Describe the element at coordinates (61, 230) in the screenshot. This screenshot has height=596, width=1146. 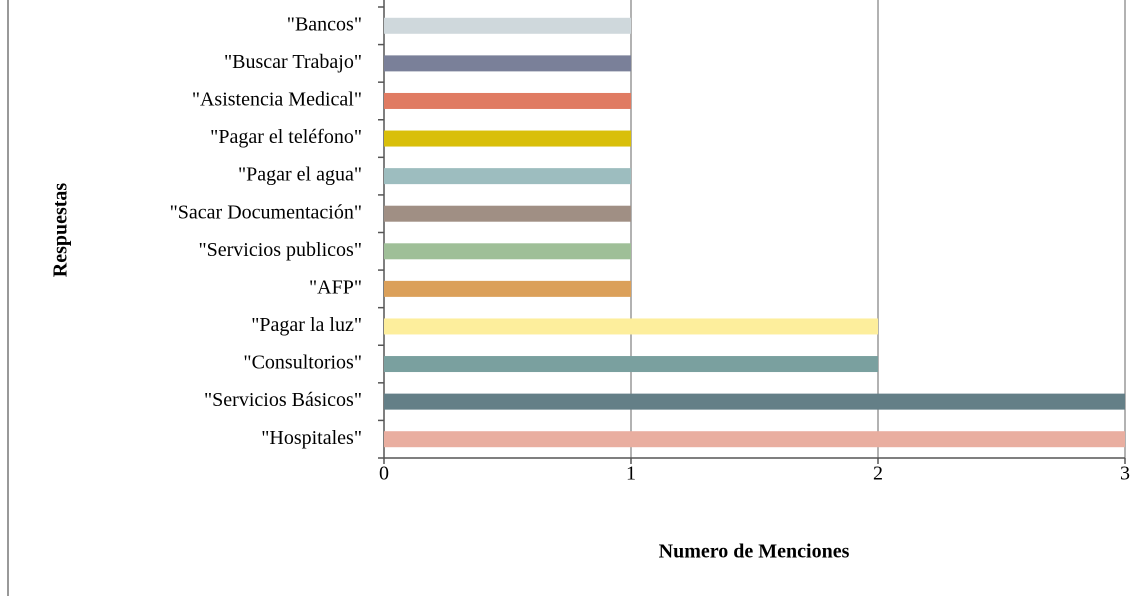
I see `y-axis-title: Respuestas` at that location.